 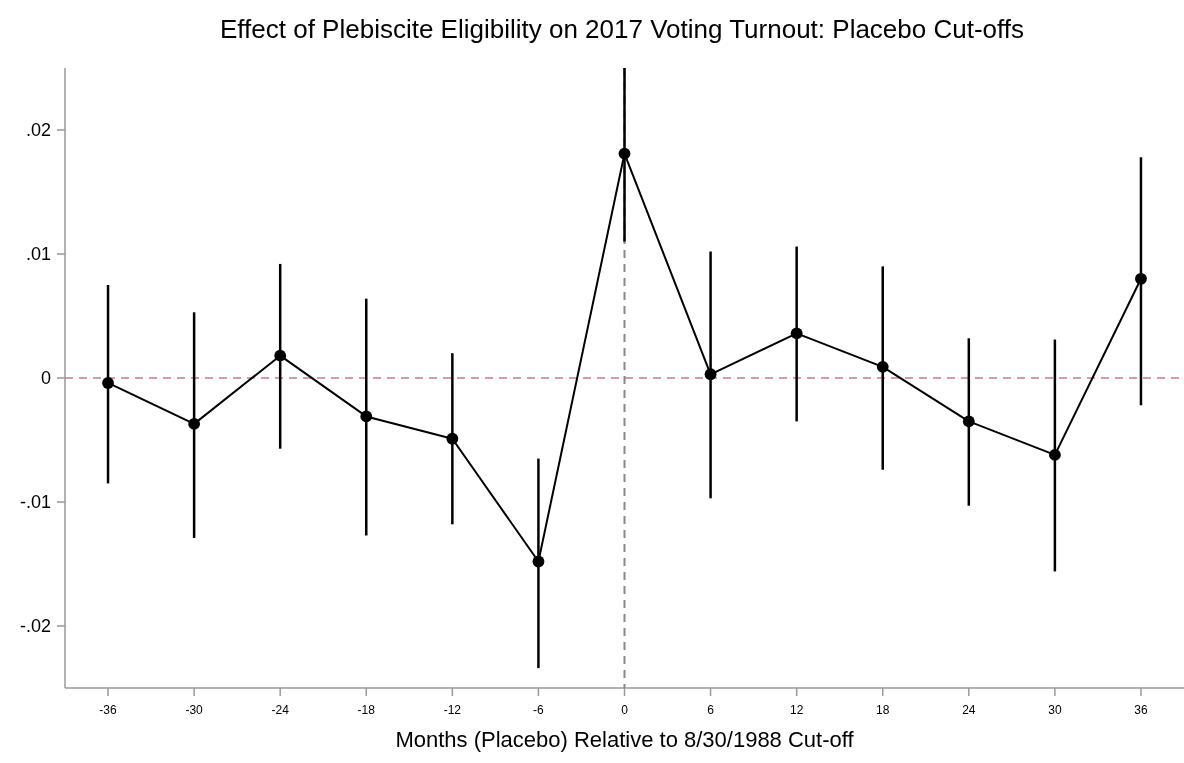 I want to click on x-axis-title: Months (Placebo) Relative to 8/30/1988 Cut-off, so click(x=625, y=739).